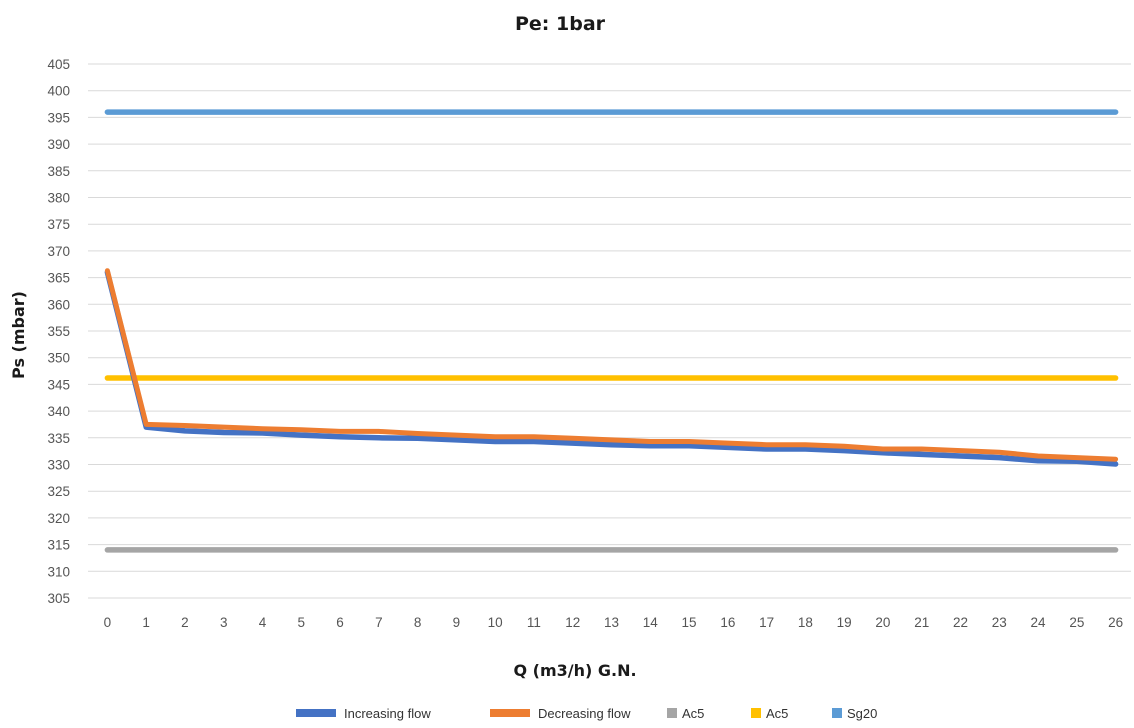 Image resolution: width=1134 pixels, height=728 pixels. What do you see at coordinates (379, 622) in the screenshot?
I see `x-tick-label: 7` at bounding box center [379, 622].